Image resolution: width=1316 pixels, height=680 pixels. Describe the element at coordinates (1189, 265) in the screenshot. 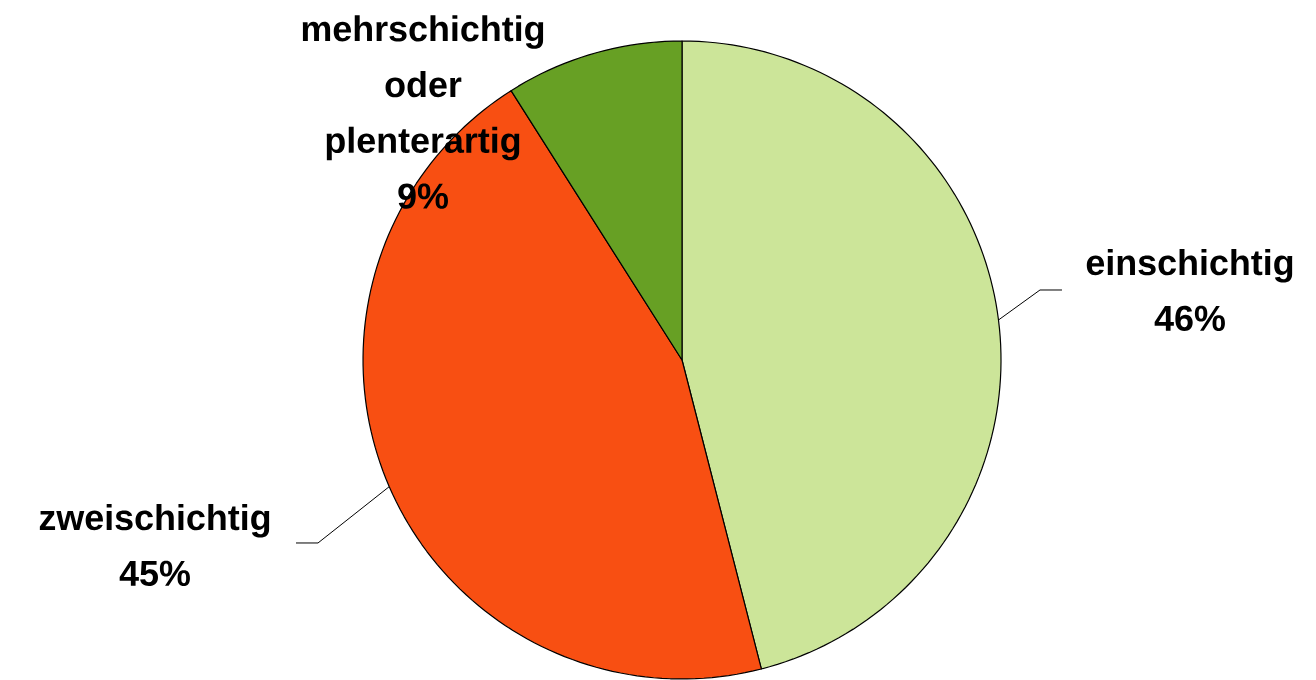

I see `slice-label: einschichtig` at that location.